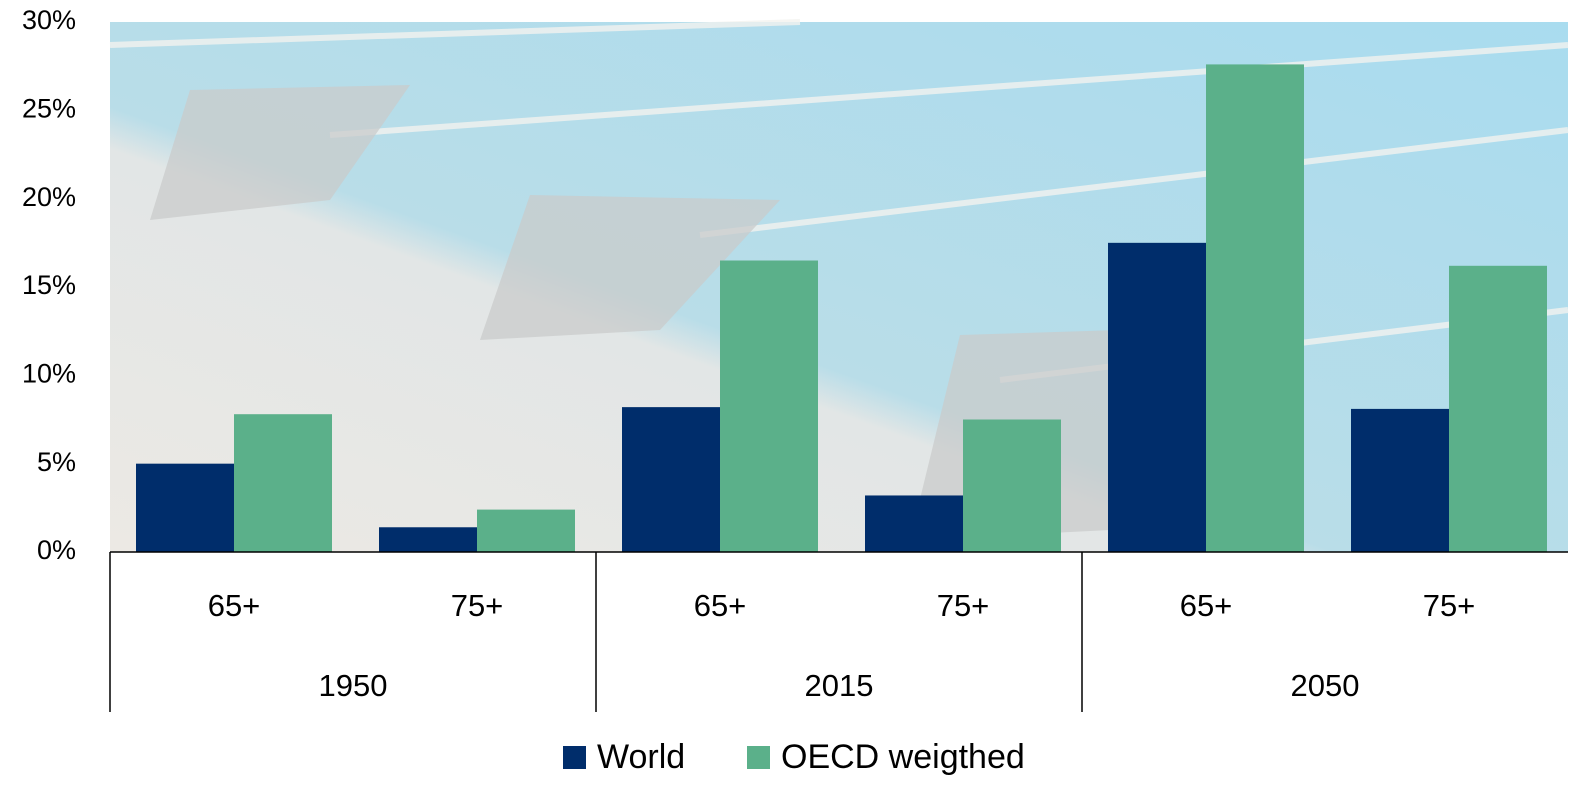  What do you see at coordinates (56, 550) in the screenshot?
I see `y-tick-label: 0%` at bounding box center [56, 550].